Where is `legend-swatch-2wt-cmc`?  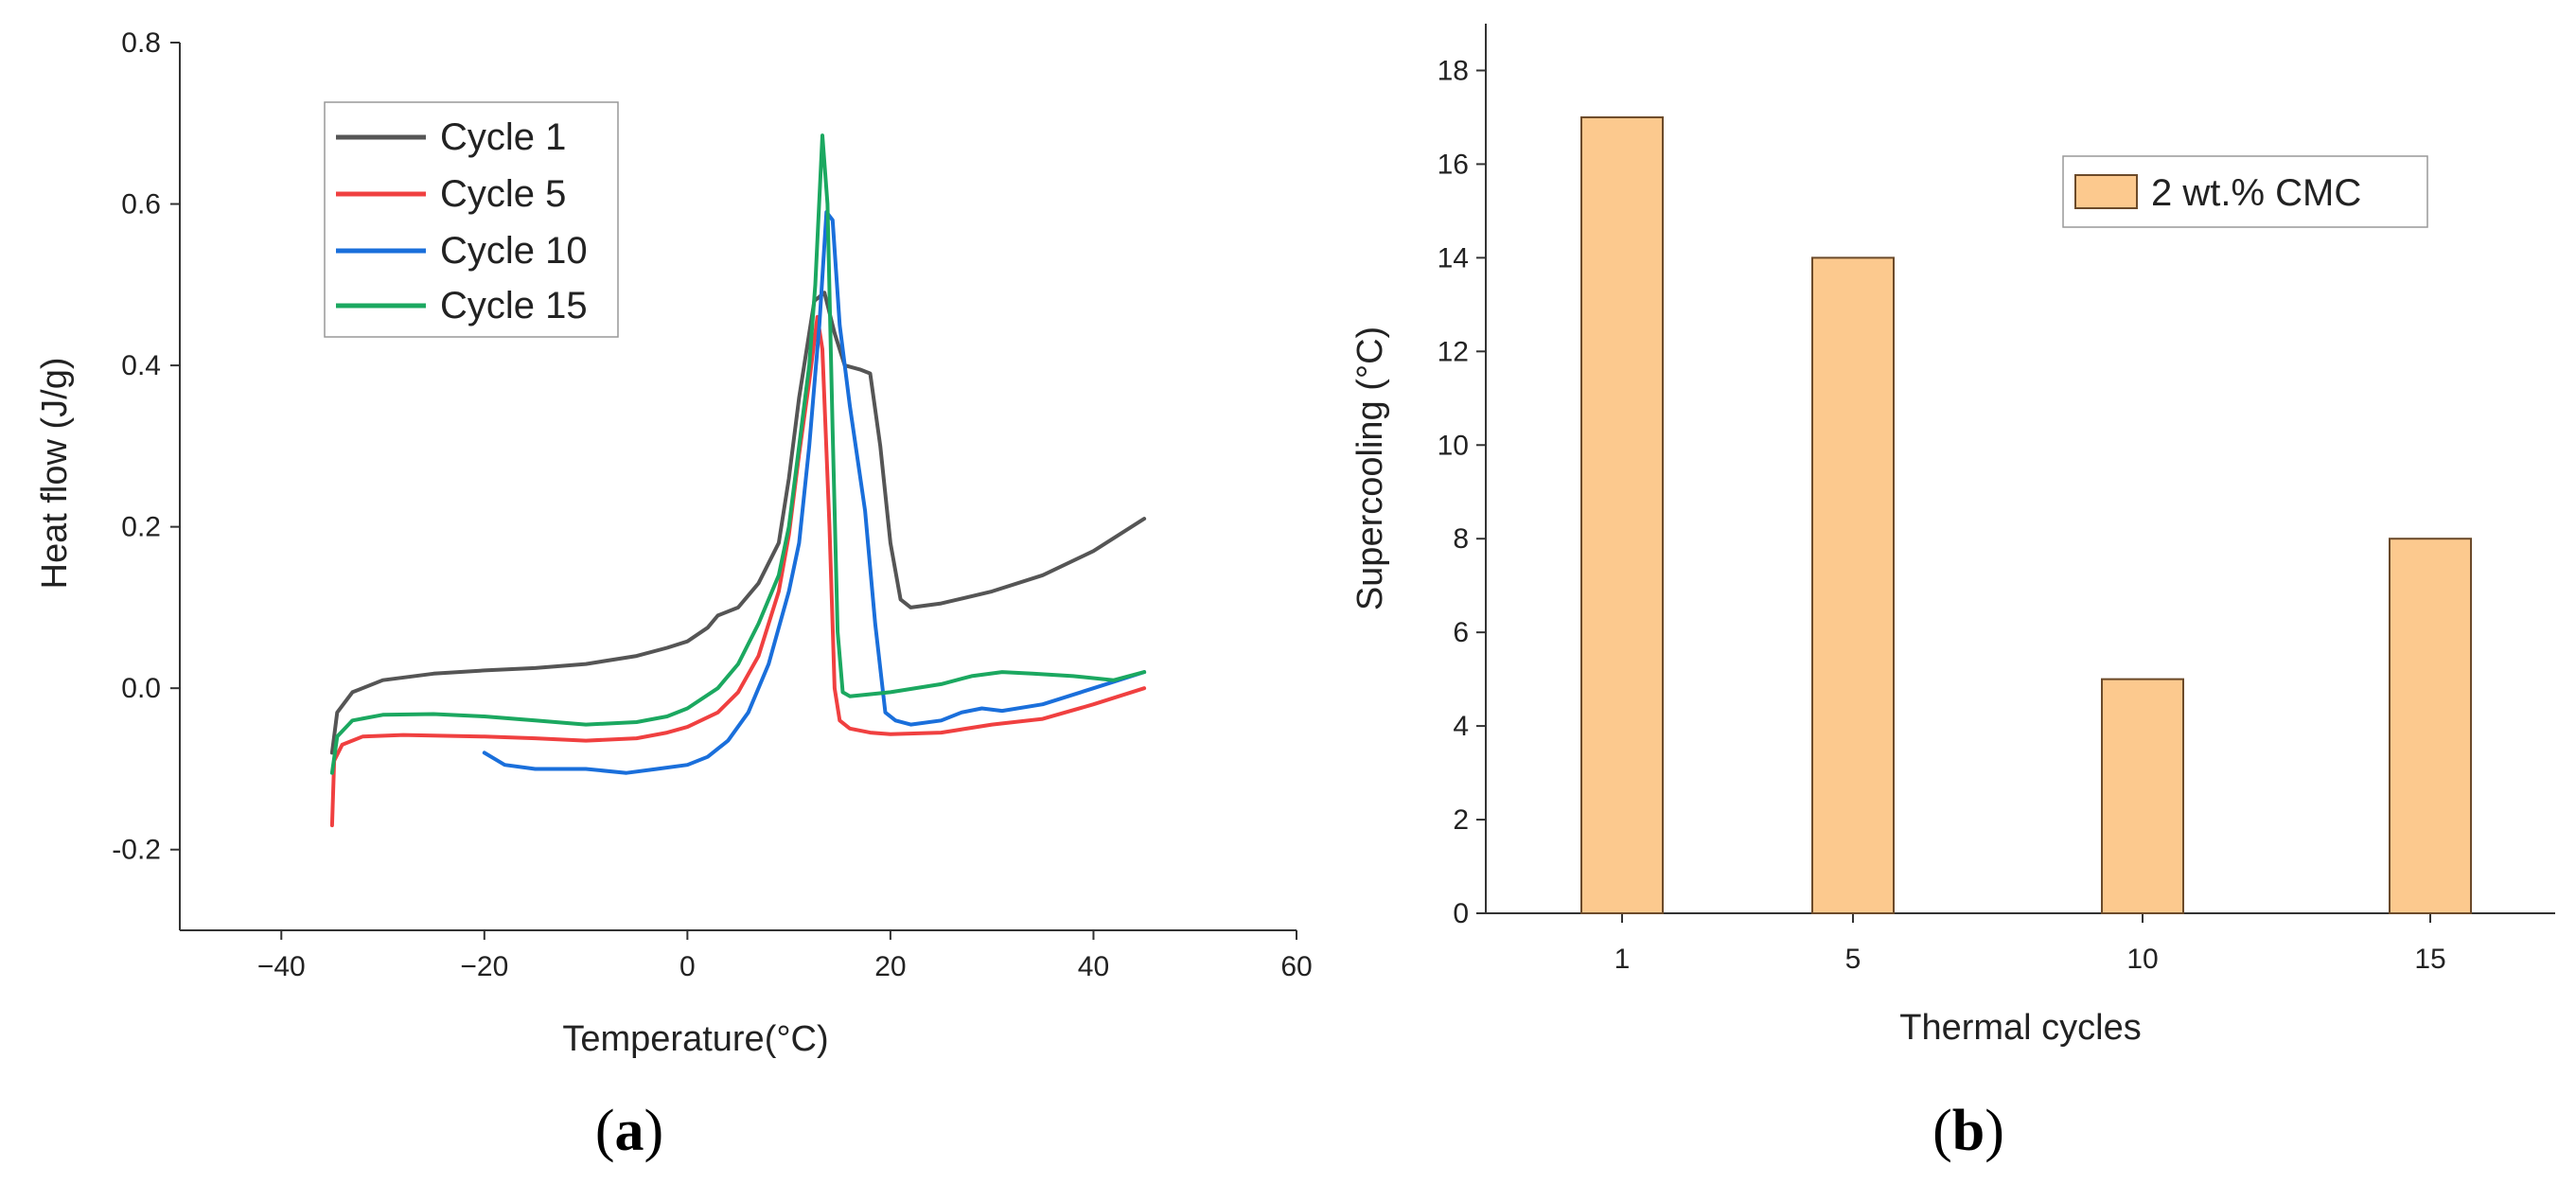
legend-swatch-2wt-cmc is located at coordinates (2106, 192).